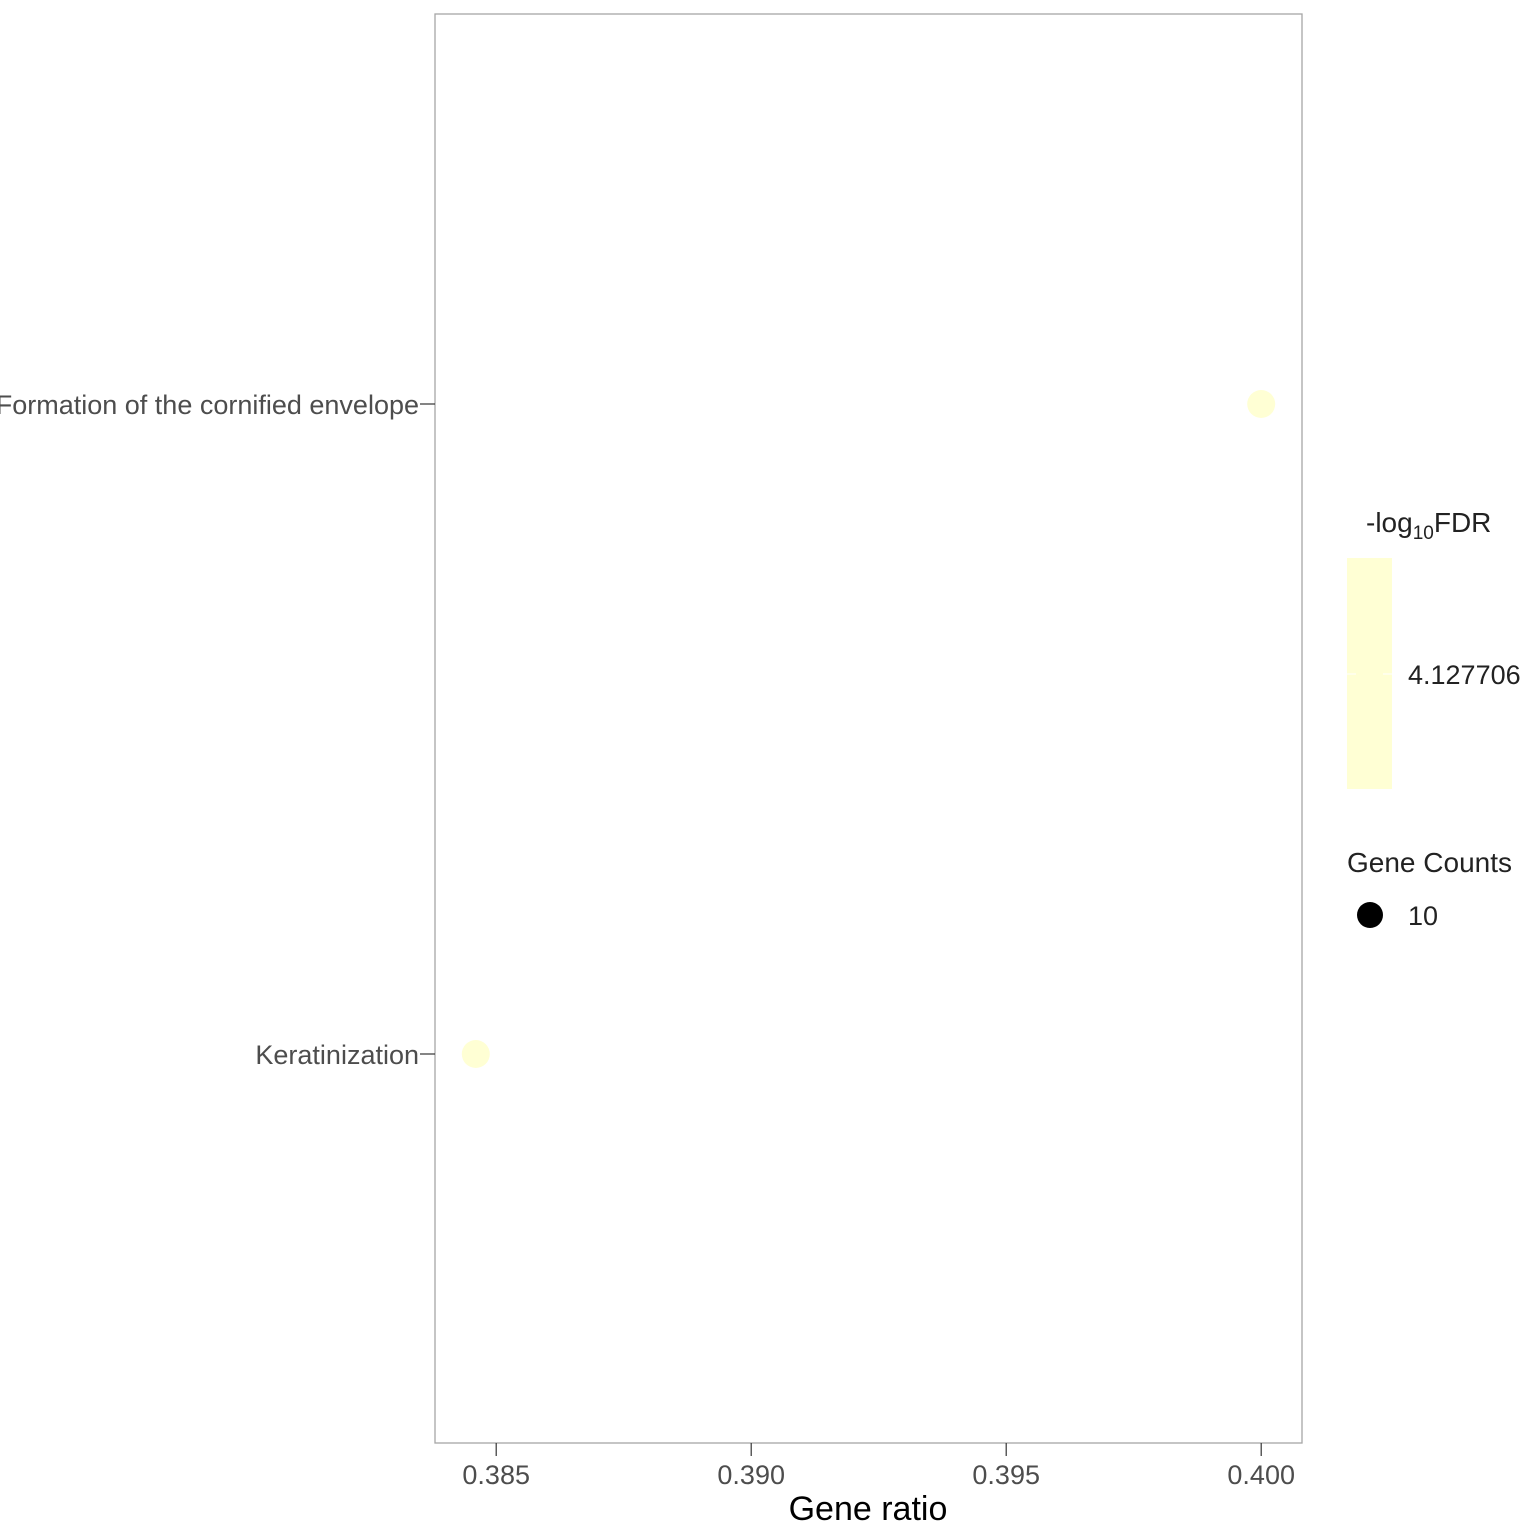  What do you see at coordinates (1370, 915) in the screenshot?
I see `size-legend-key` at bounding box center [1370, 915].